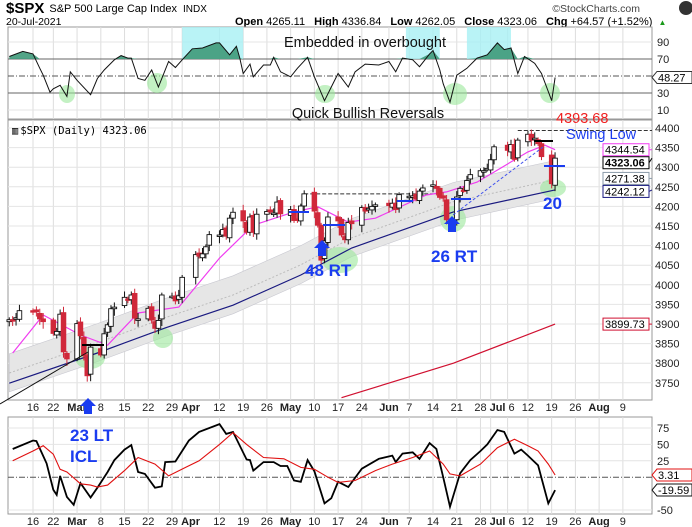  I want to click on y-tick-label: 4400, so click(667, 129).